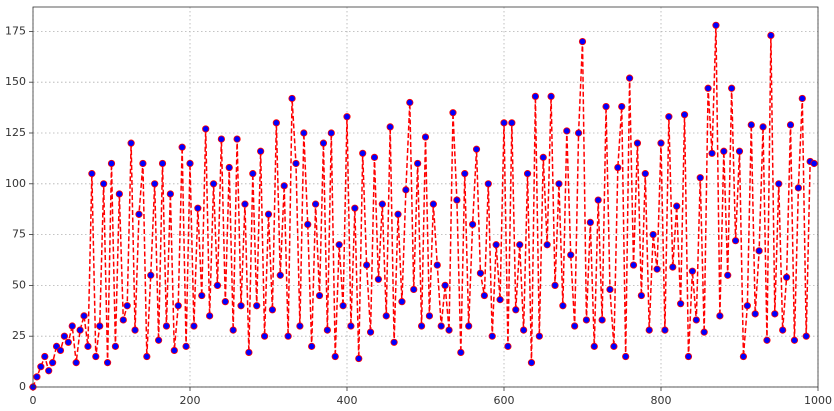  Describe the element at coordinates (15, 183) in the screenshot. I see `y-tick-label: 100` at that location.